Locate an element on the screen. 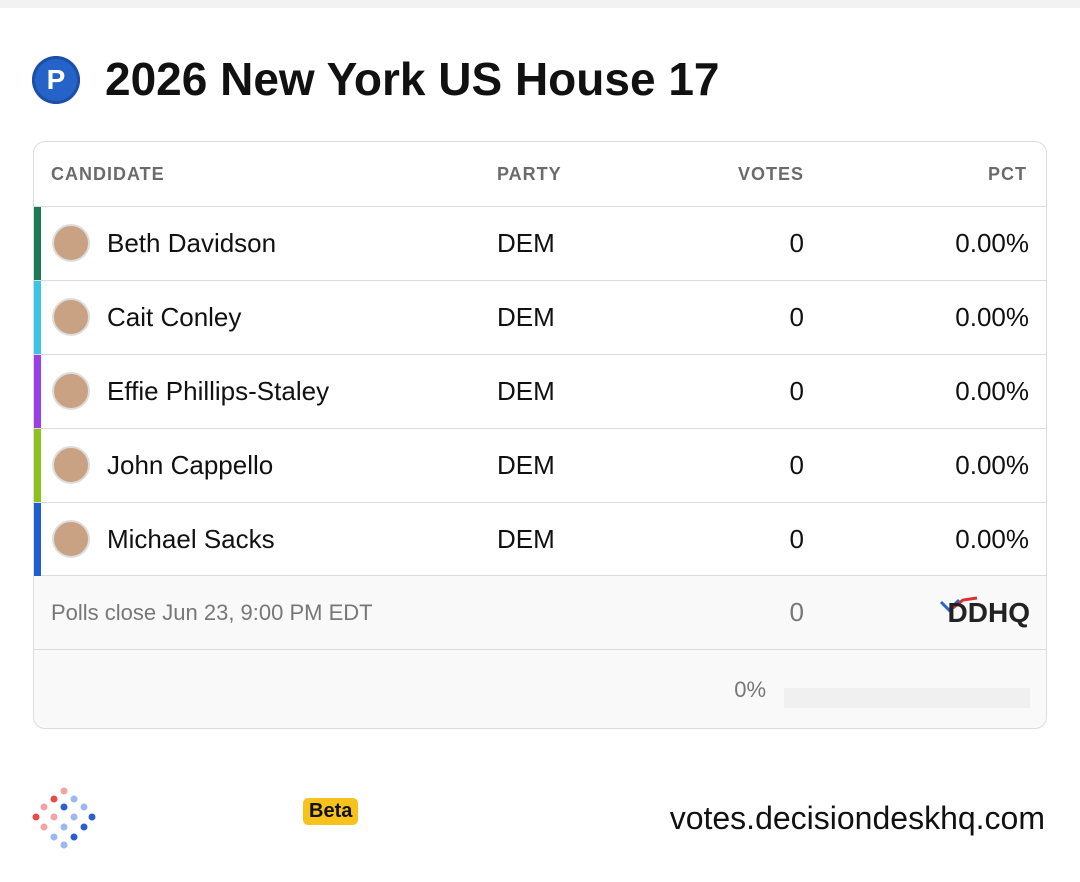 The width and height of the screenshot is (1080, 882). candidate-name: Effie Phillips-Staley is located at coordinates (218, 391).